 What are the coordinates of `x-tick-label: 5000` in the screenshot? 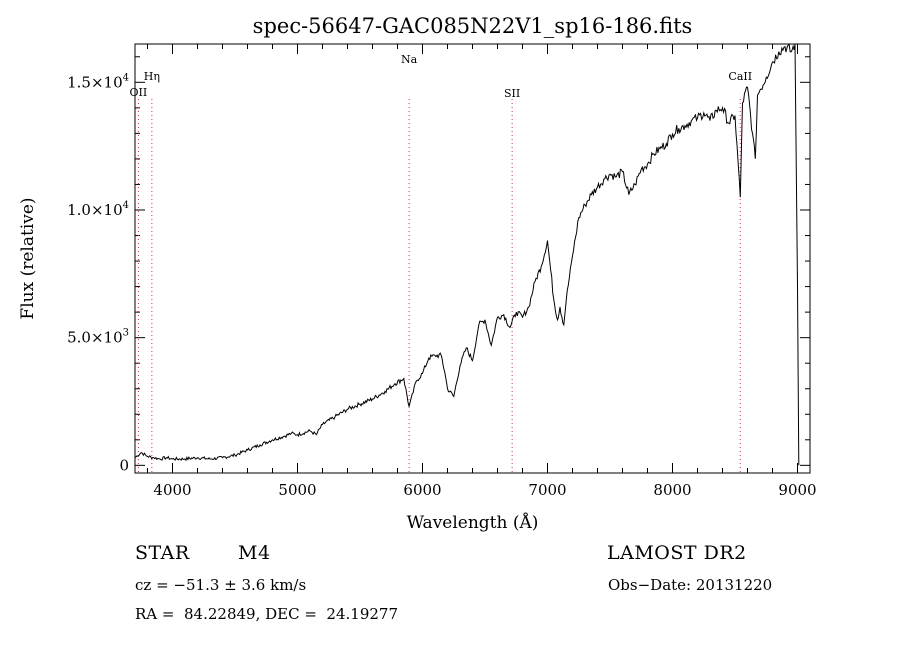 It's located at (297, 490).